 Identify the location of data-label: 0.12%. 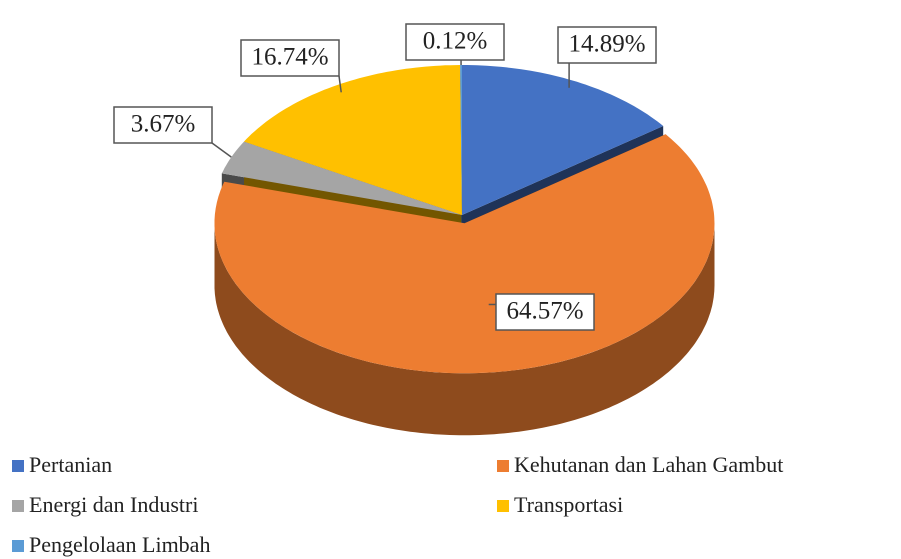
(455, 41).